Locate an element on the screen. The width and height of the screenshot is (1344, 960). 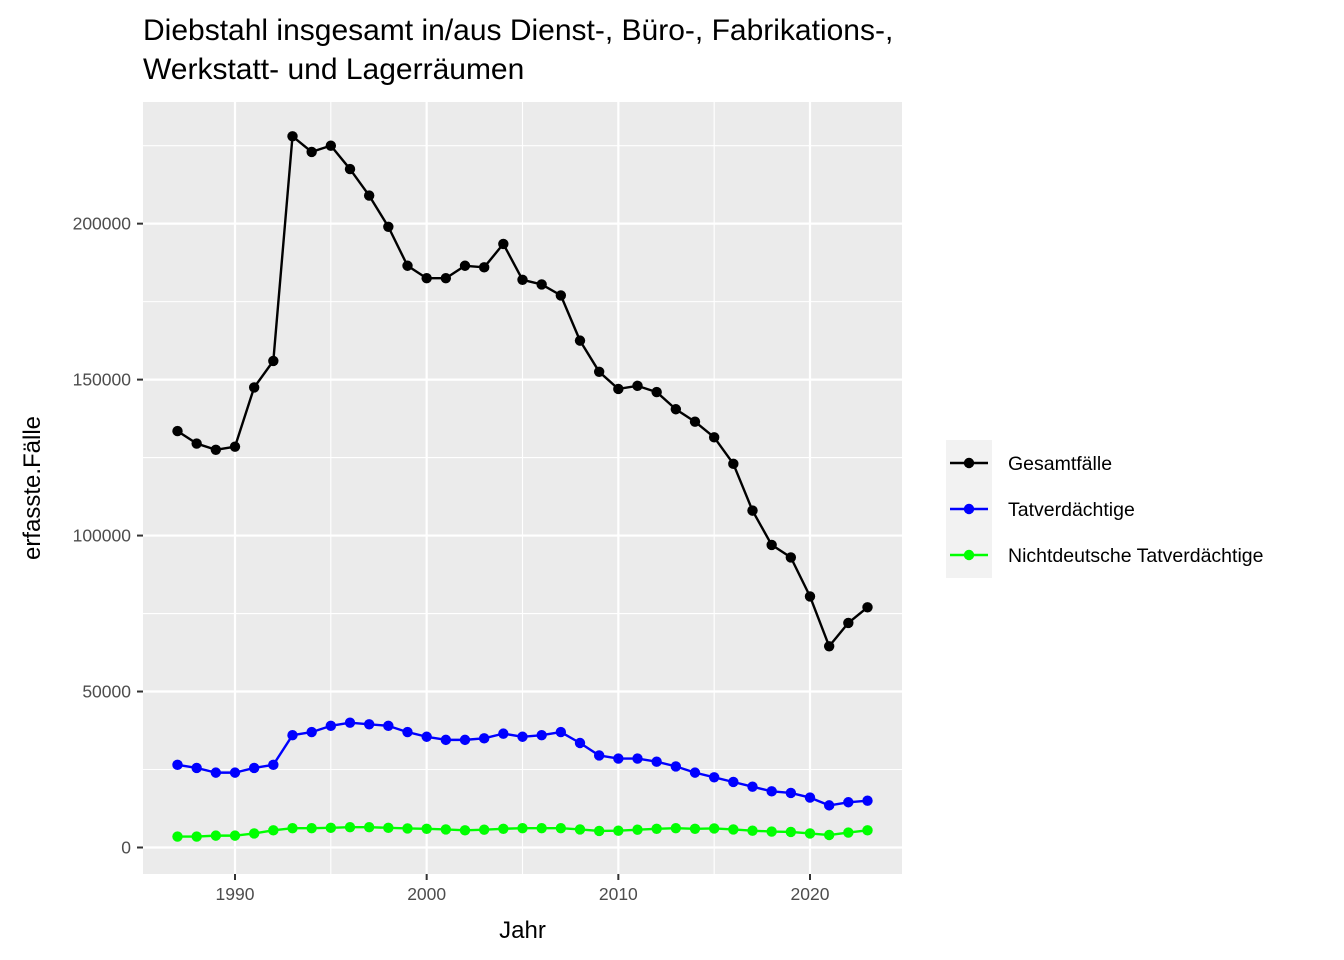
x-axis-title: Jahr is located at coordinates (522, 930).